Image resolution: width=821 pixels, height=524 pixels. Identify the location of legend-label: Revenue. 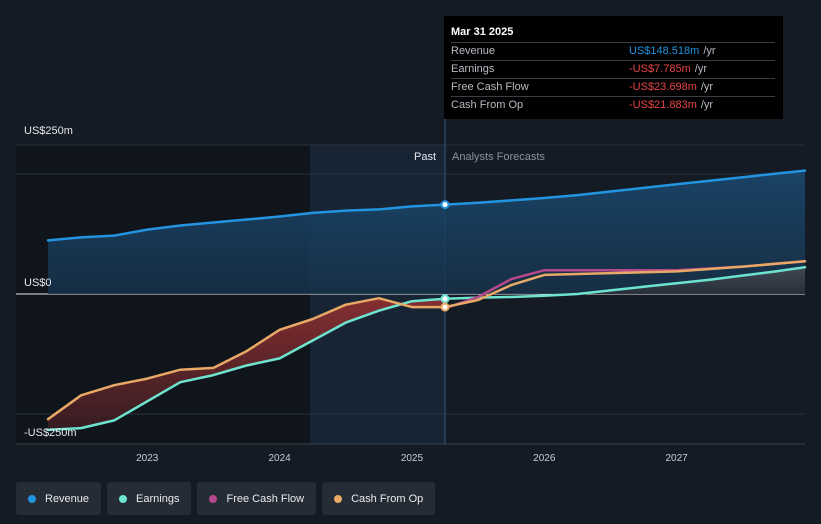
(67, 498).